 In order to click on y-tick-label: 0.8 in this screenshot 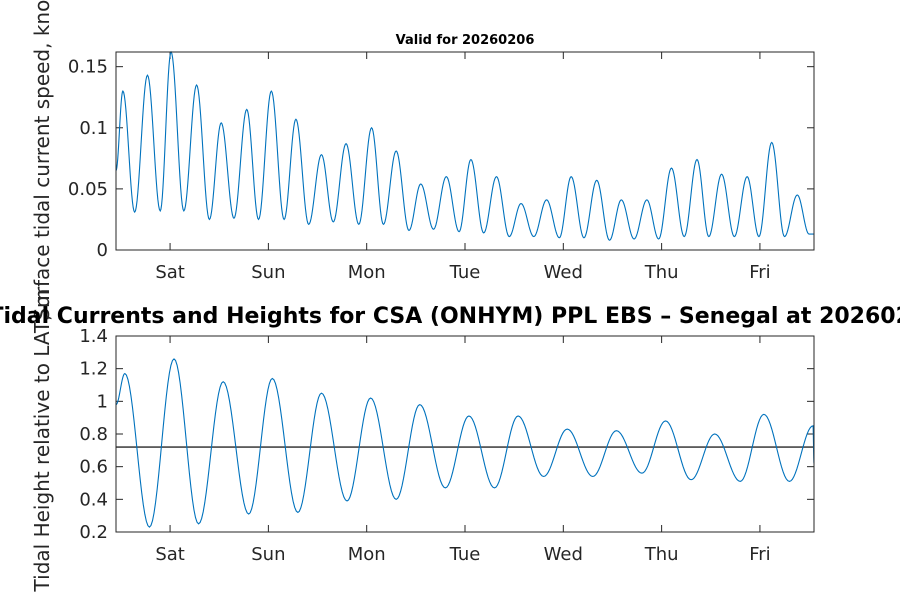, I will do `click(93, 434)`.